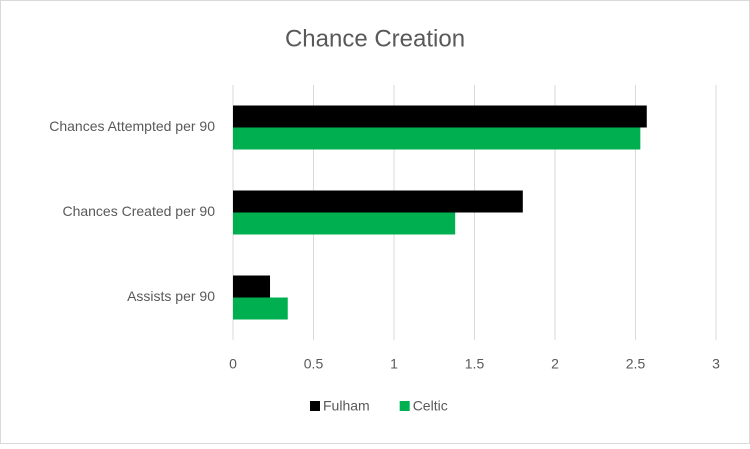 The height and width of the screenshot is (449, 750). Describe the element at coordinates (346, 406) in the screenshot. I see `legend-label: Fulham` at that location.